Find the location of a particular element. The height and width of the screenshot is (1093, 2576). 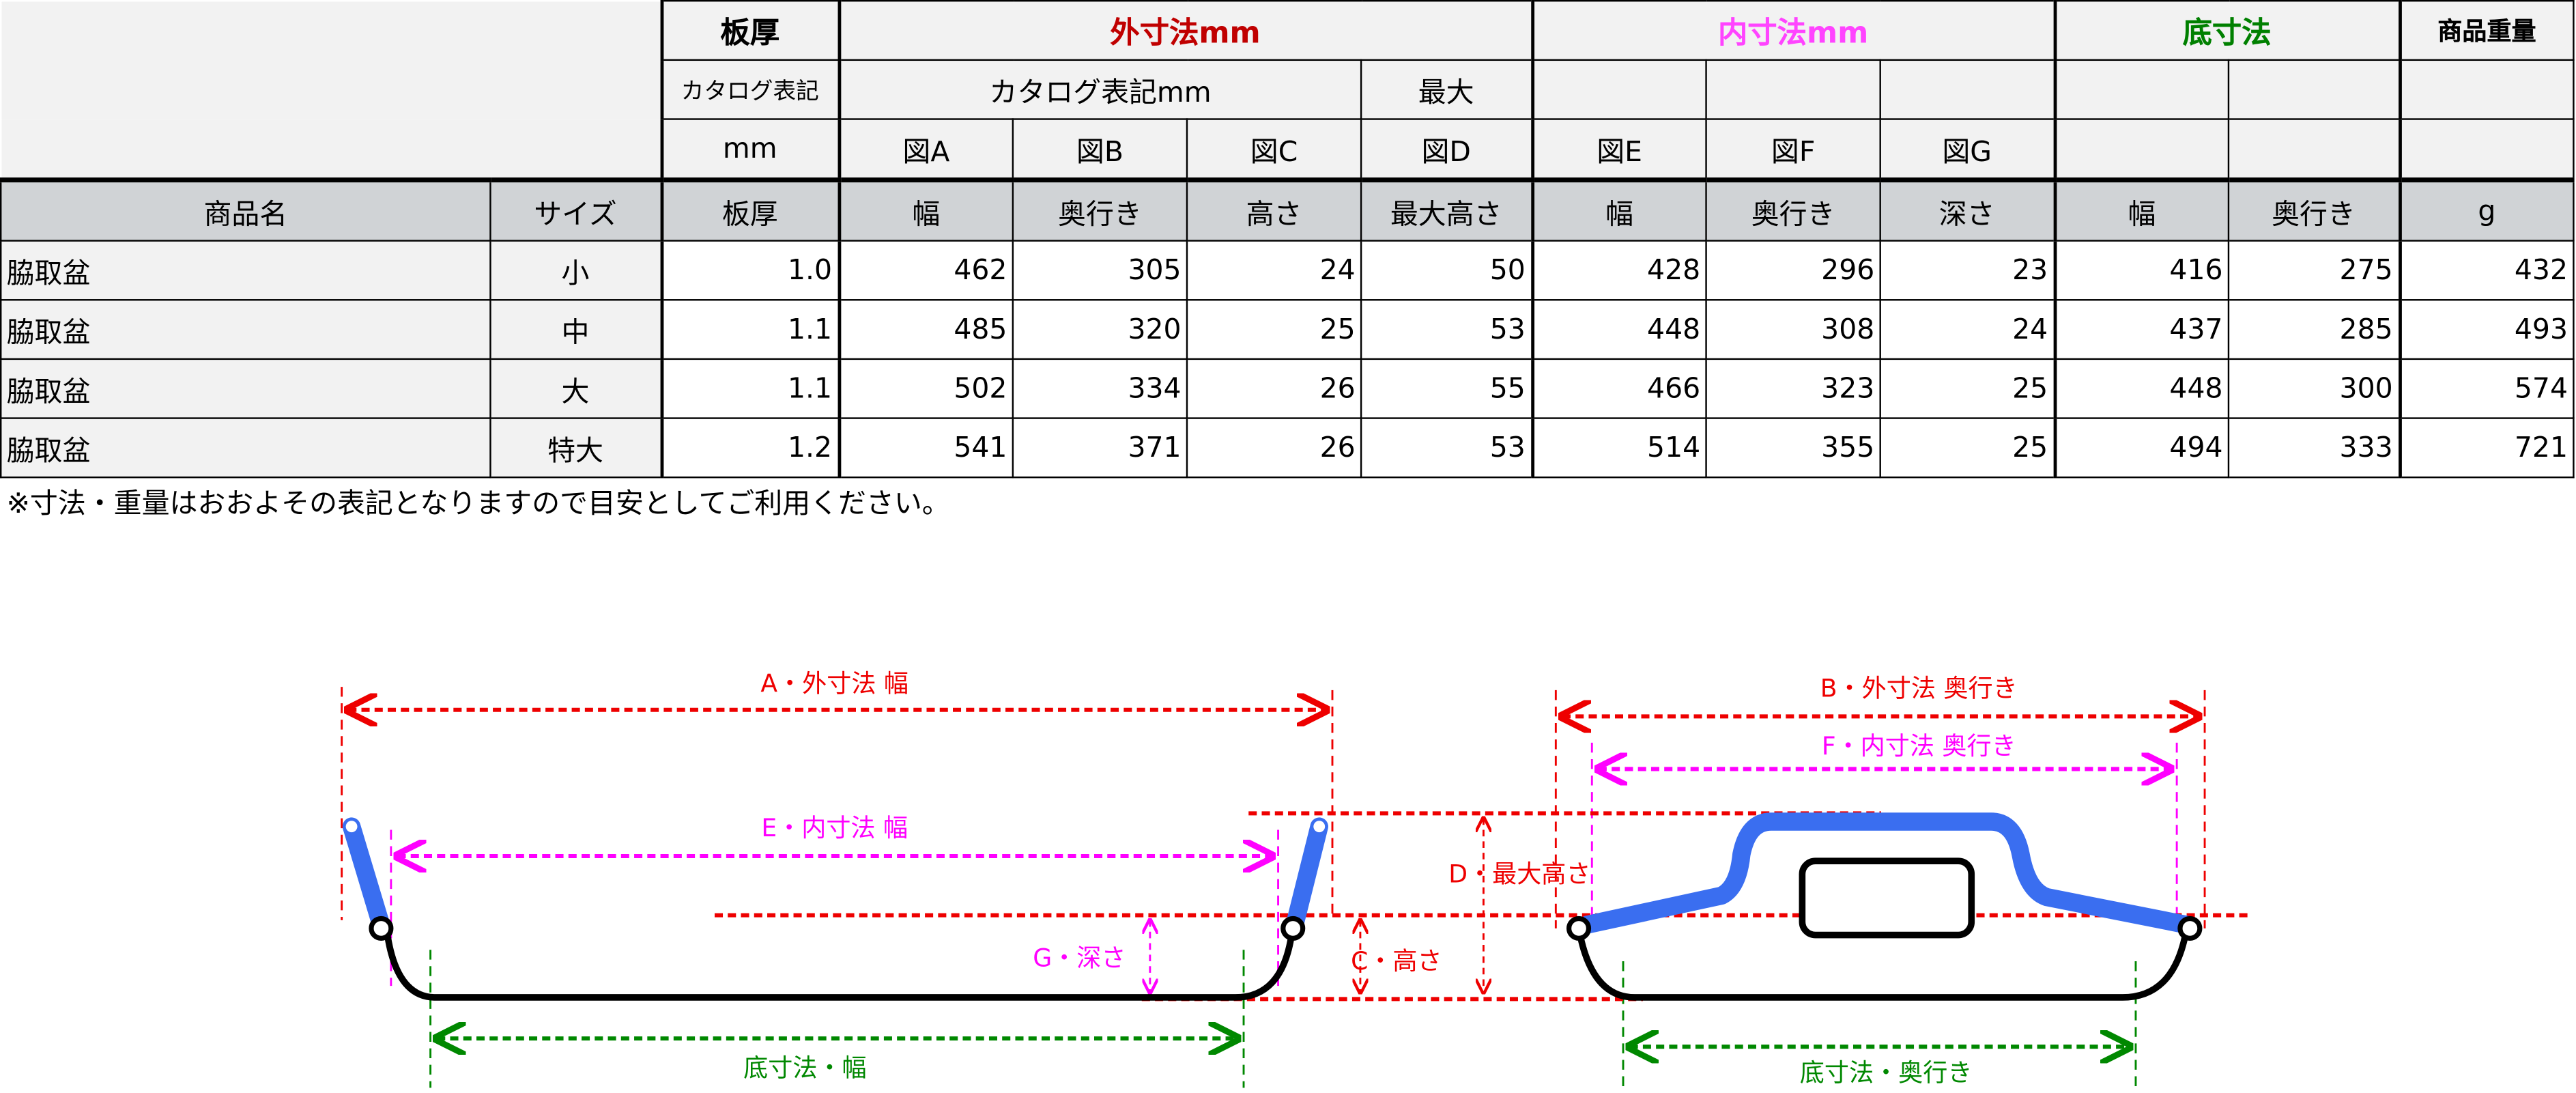

cell-c: 24 is located at coordinates (1274, 270).